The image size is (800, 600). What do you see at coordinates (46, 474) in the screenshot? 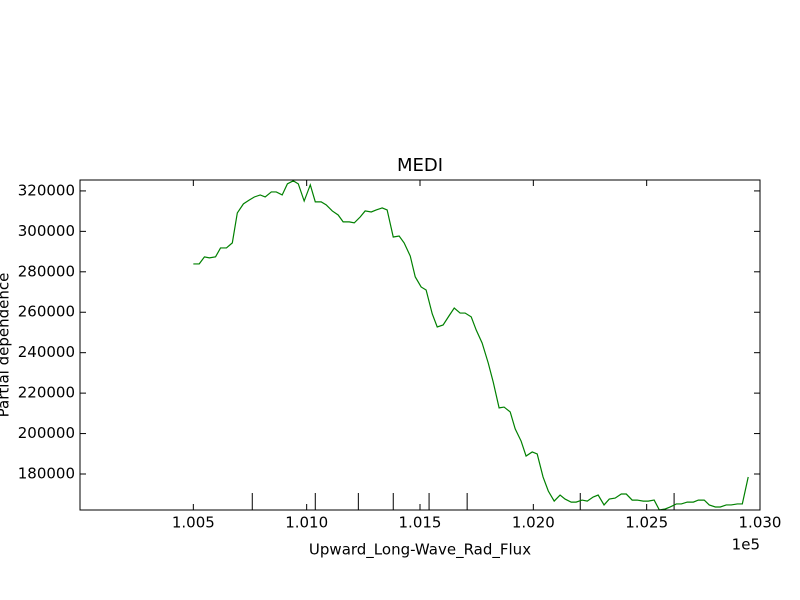
I see `y-tick-label: 180000` at bounding box center [46, 474].